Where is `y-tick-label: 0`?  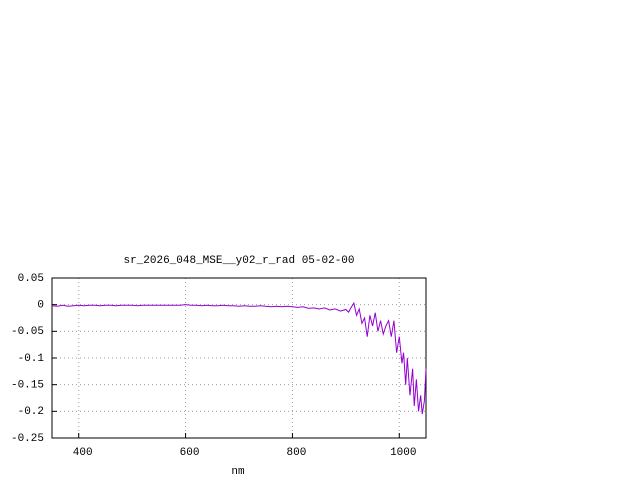
y-tick-label: 0 is located at coordinates (40, 306).